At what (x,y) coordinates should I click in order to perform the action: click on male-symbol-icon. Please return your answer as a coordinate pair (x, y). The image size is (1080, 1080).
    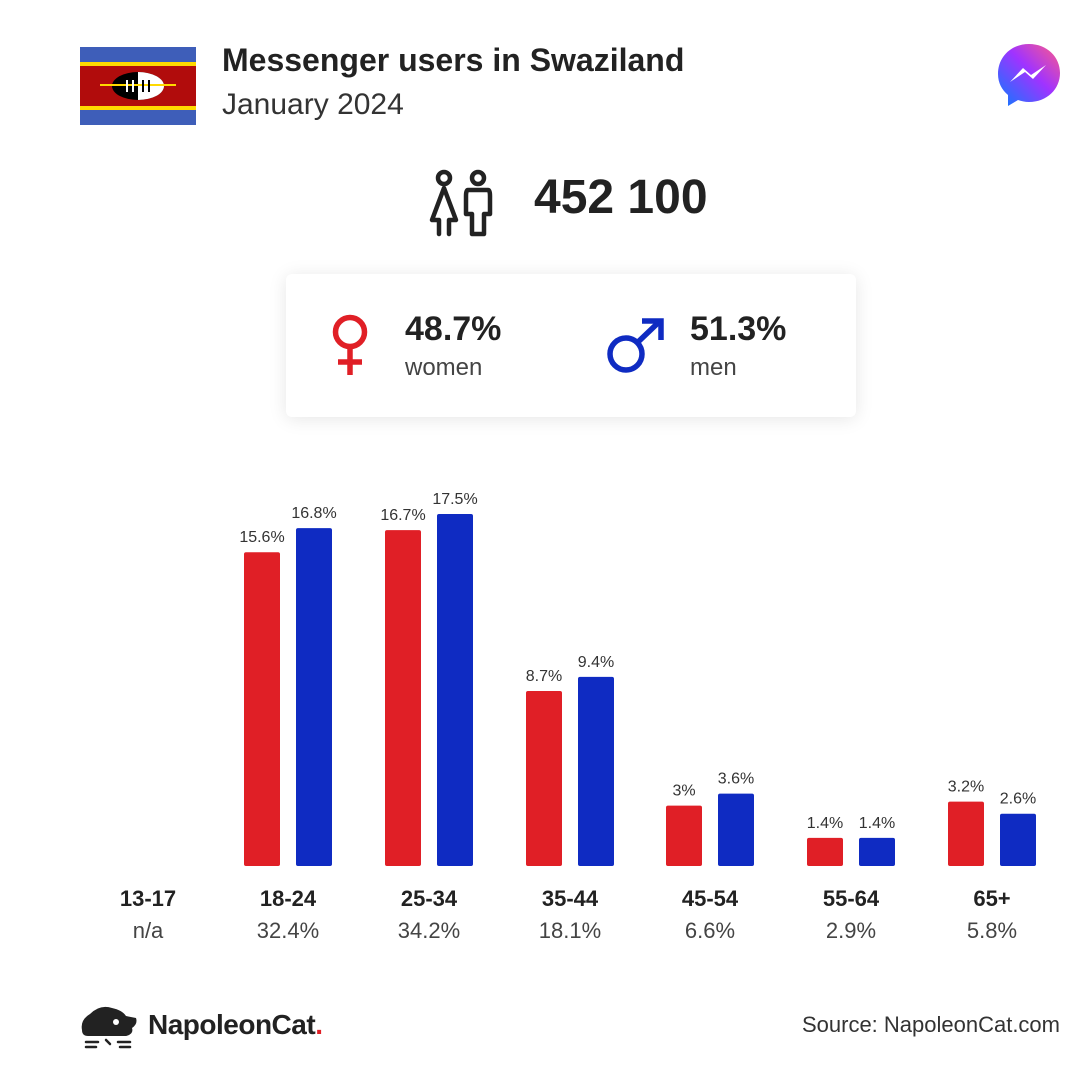
    Looking at the image, I should click on (635, 345).